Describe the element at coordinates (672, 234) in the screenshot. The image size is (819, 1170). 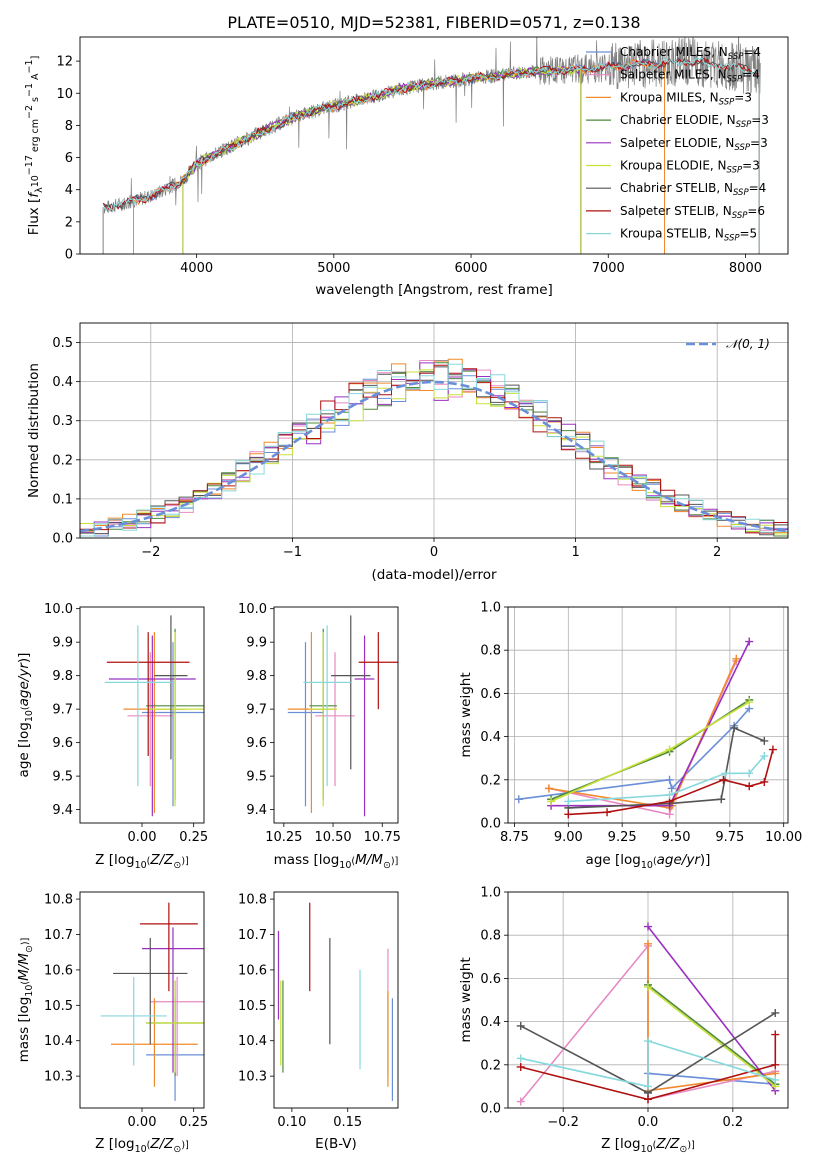
I see `legend-text: Kroupa STELIB, N` at that location.